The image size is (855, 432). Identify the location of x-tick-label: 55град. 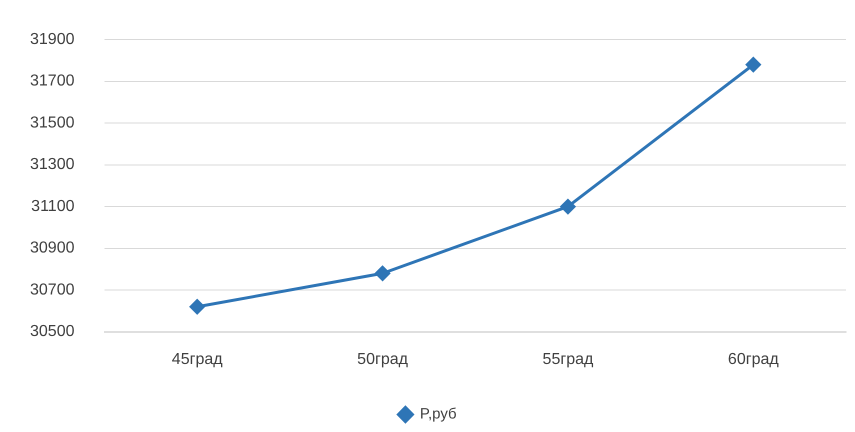
(568, 359).